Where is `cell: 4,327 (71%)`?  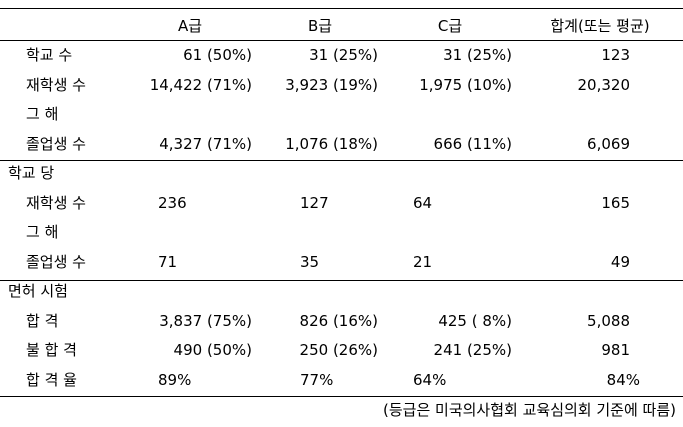
cell: 4,327 (71%) is located at coordinates (205, 143).